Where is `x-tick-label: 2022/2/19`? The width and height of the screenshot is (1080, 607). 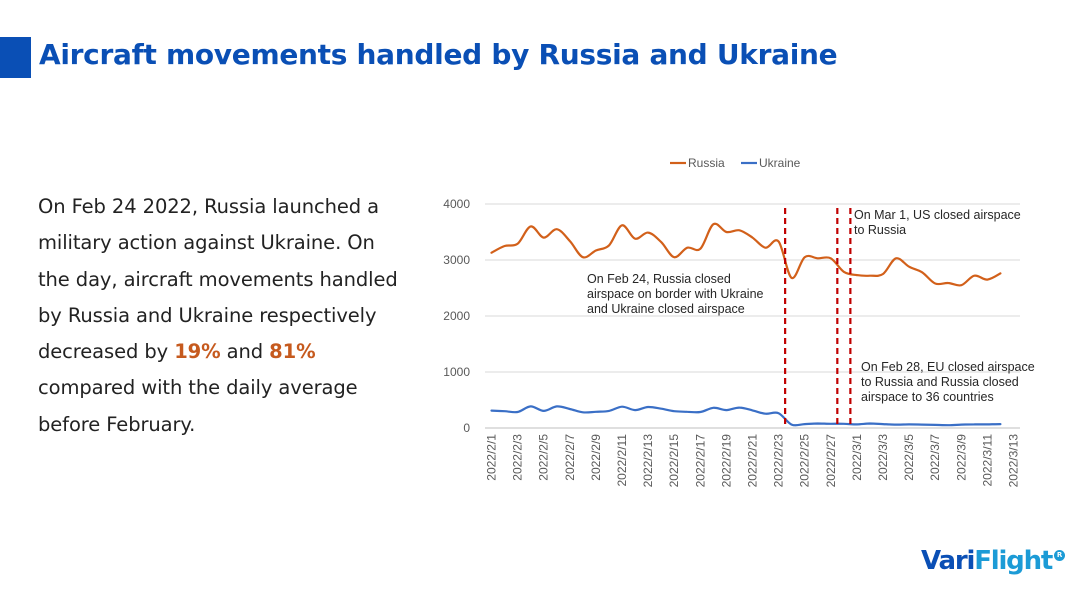 x-tick-label: 2022/2/19 is located at coordinates (726, 461).